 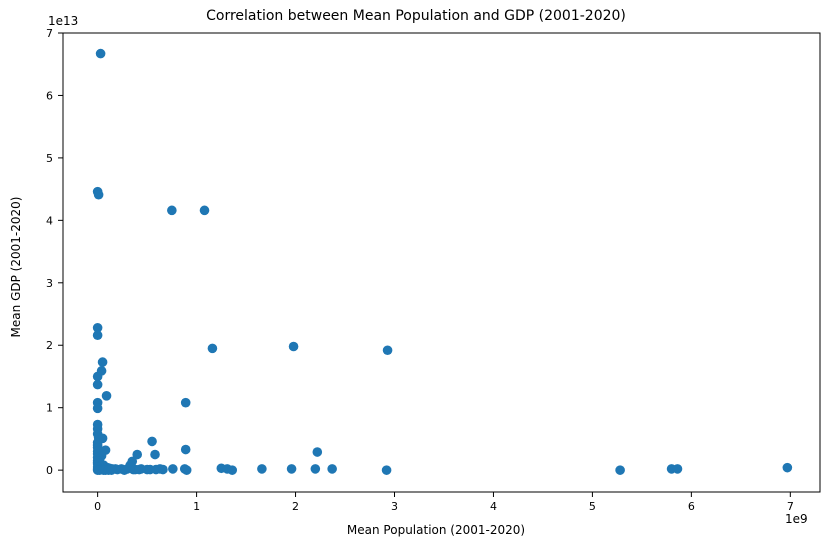 I want to click on x-tick-label: 2, so click(x=295, y=506).